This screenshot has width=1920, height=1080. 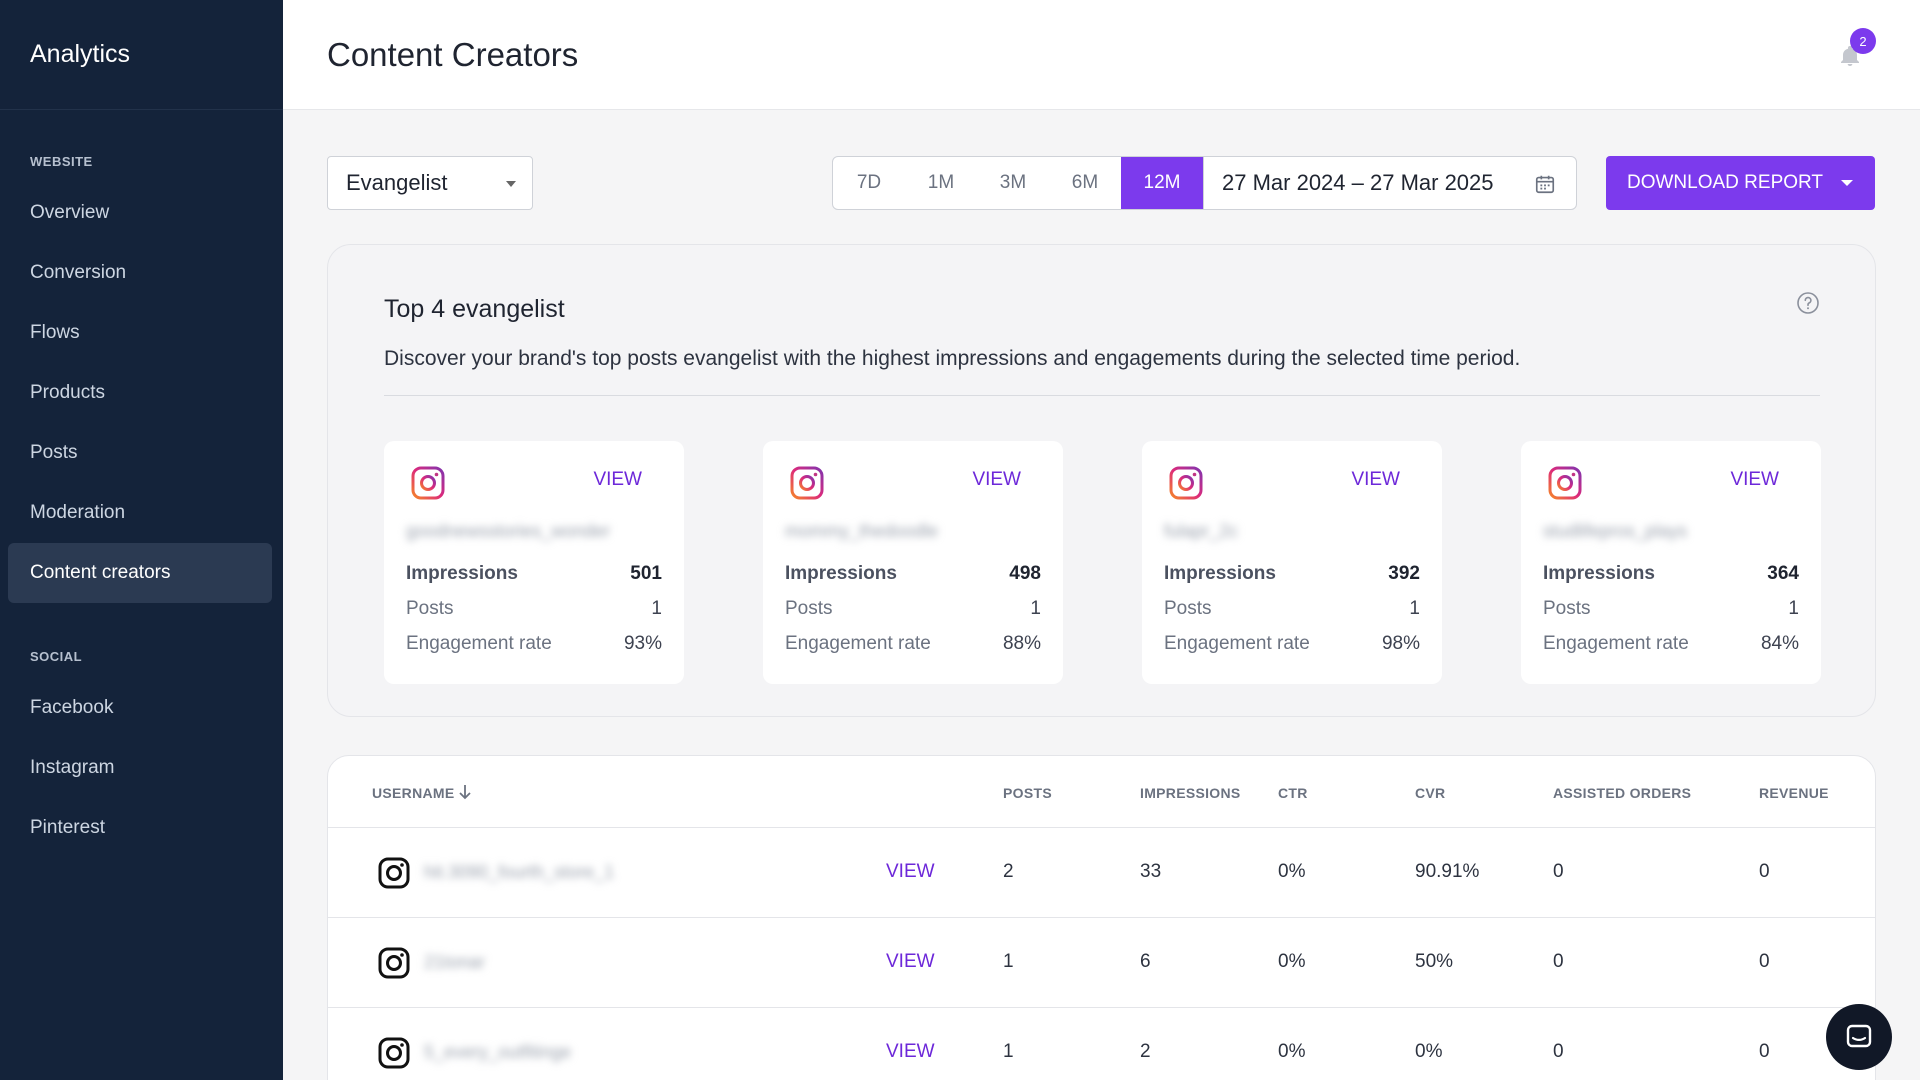 What do you see at coordinates (1671, 574) in the screenshot?
I see `impressions-row: Impressions 364` at bounding box center [1671, 574].